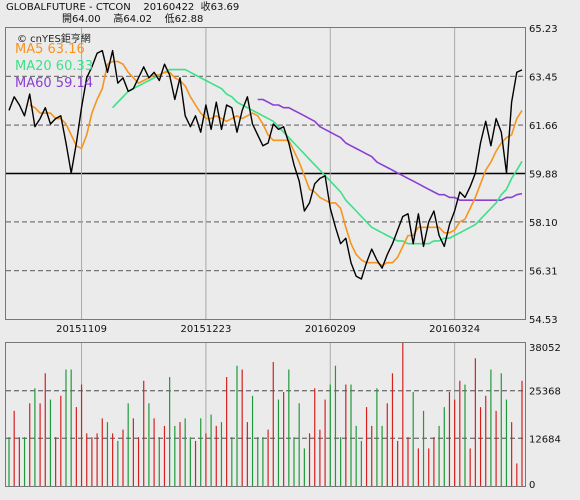 This screenshot has width=580, height=500. I want to click on price-axis-ticks: 65.23 63.45 61.66 59.88 58.10 56.31 54.53, so click(543, 175).